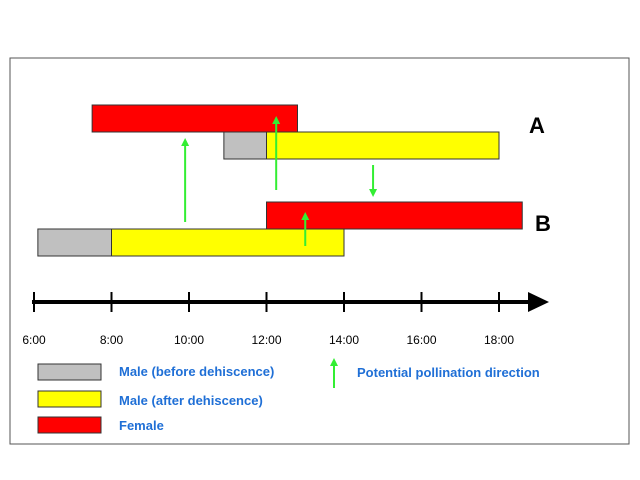 The height and width of the screenshot is (480, 640). Describe the element at coordinates (191, 400) in the screenshot. I see `legend-label-male-after: Male (after dehiscence)` at that location.